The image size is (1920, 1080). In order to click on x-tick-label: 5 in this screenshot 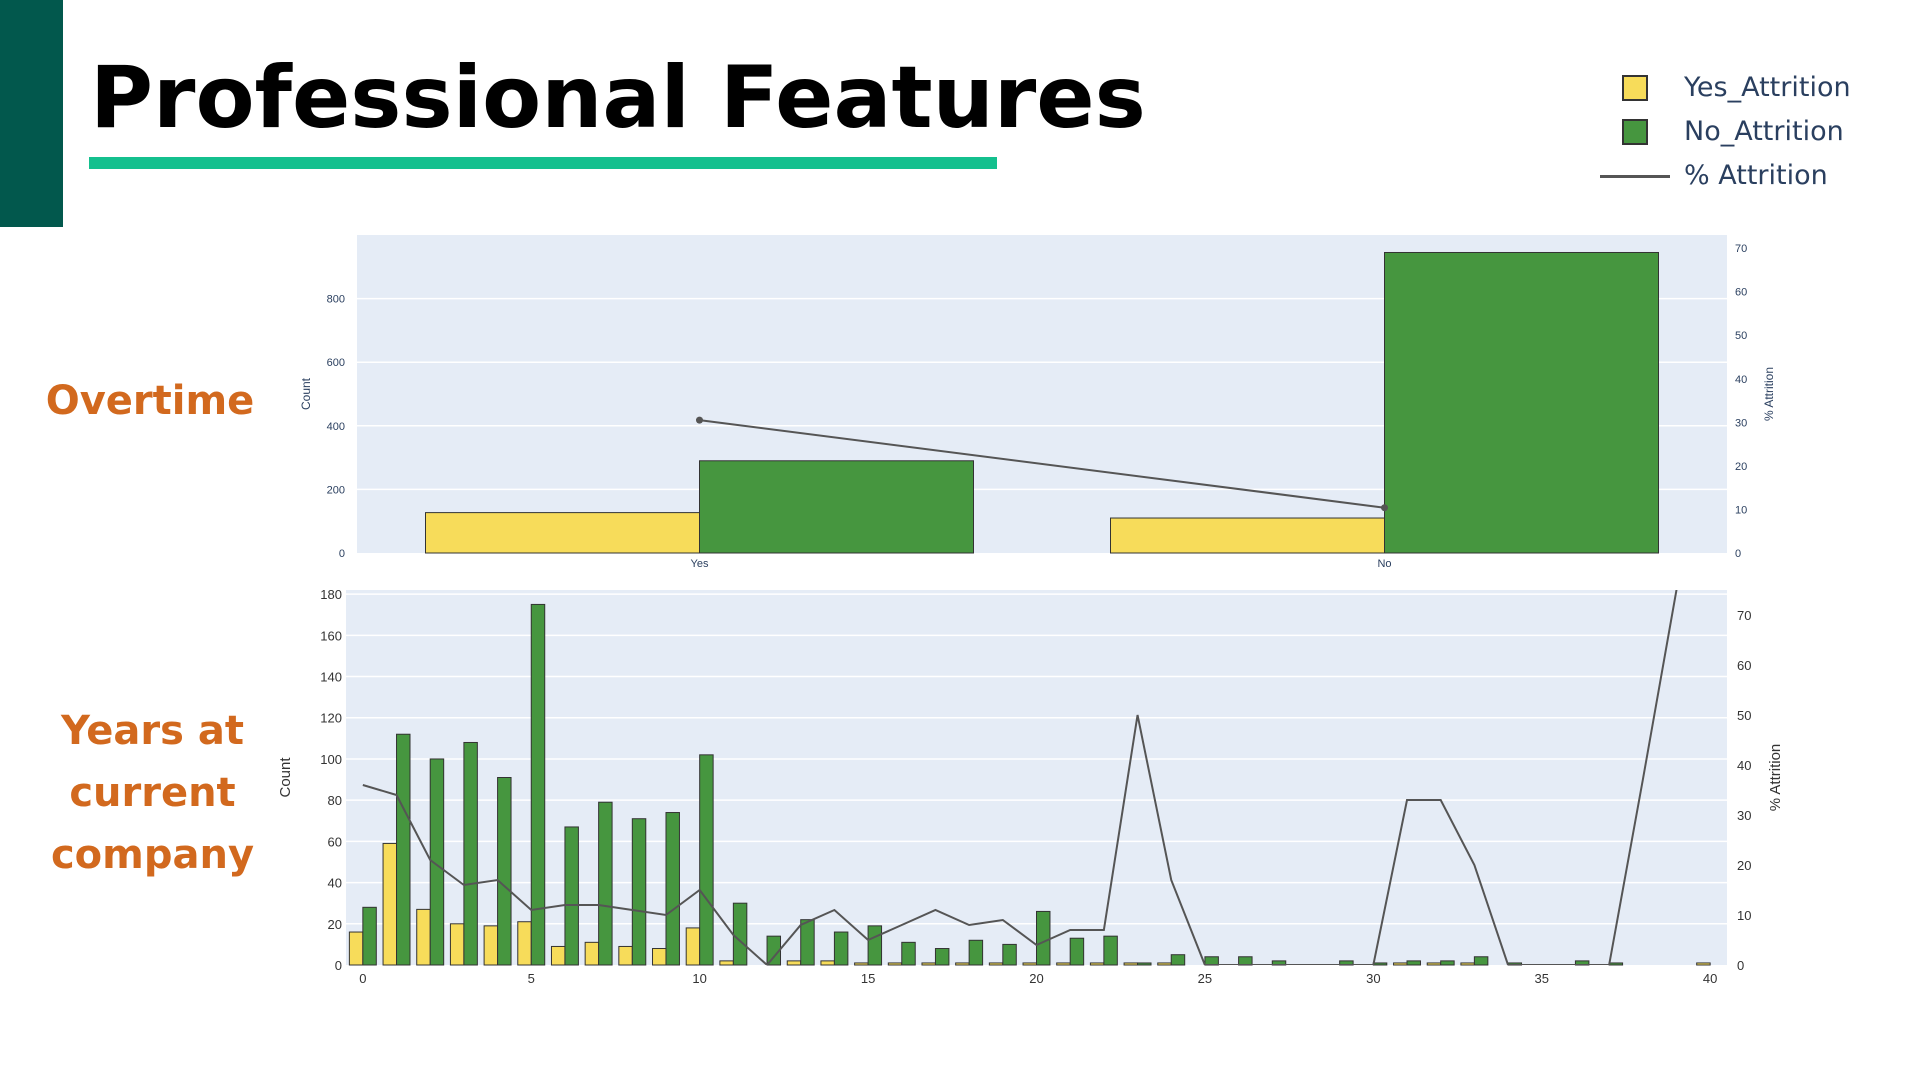, I will do `click(531, 978)`.